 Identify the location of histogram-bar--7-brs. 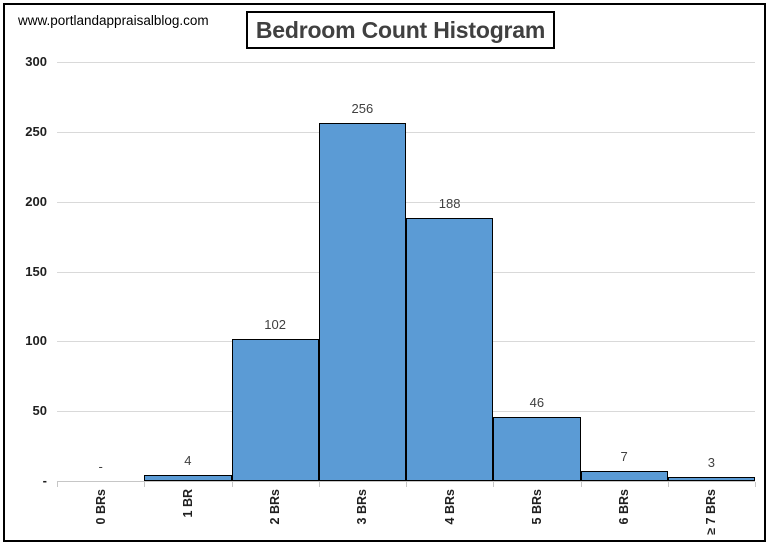
(711, 478).